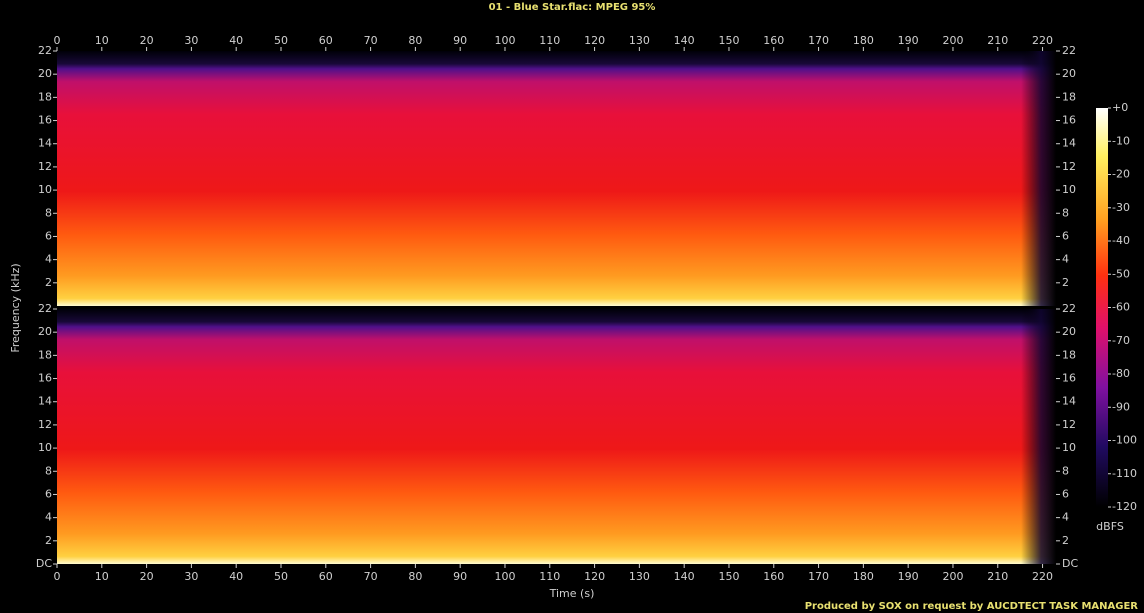 The image size is (1144, 613). Describe the element at coordinates (236, 576) in the screenshot. I see `x-tick-label-bottom: 40` at that location.